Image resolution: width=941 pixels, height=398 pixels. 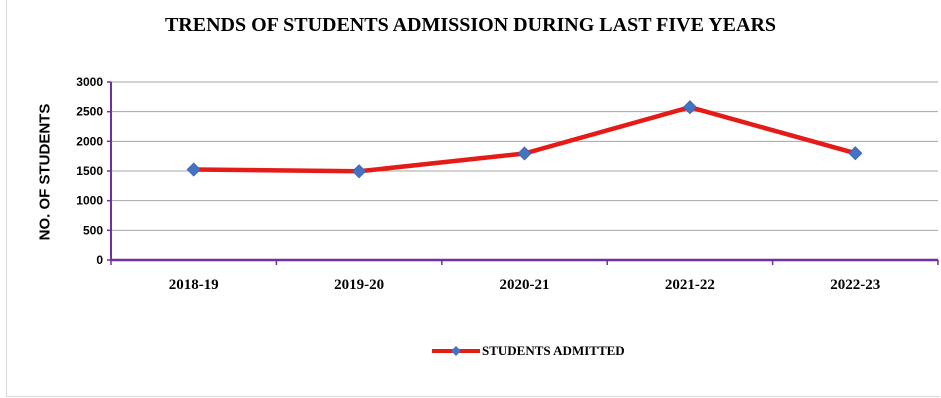 What do you see at coordinates (99, 260) in the screenshot?
I see `y-tick-label: 0` at bounding box center [99, 260].